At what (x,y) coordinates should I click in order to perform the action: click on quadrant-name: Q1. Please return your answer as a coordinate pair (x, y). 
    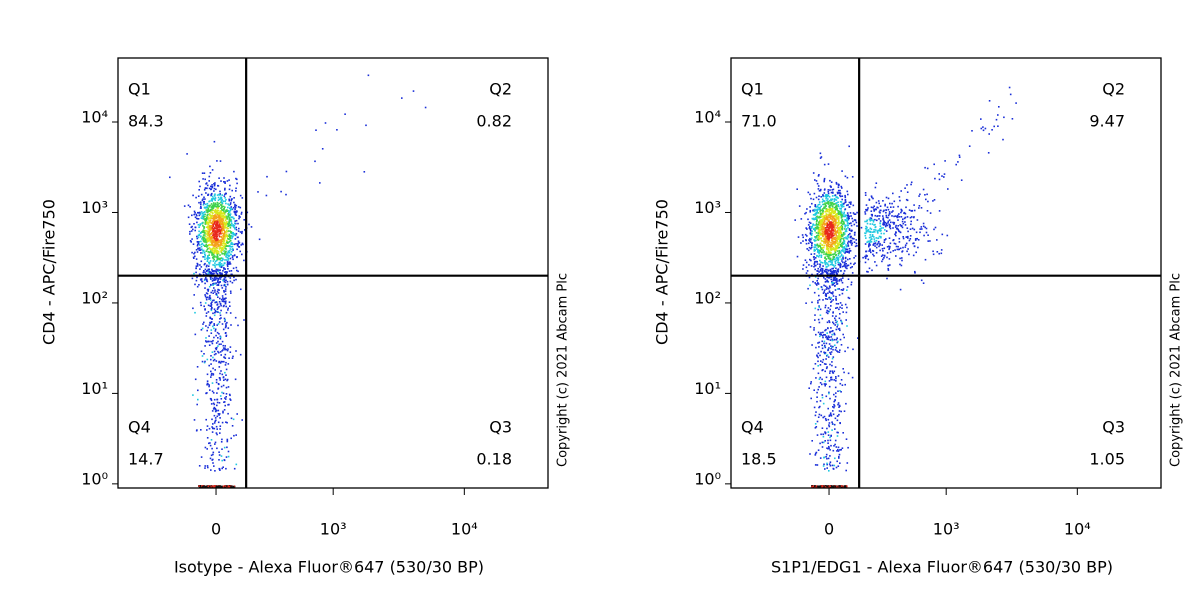
    Looking at the image, I should click on (752, 89).